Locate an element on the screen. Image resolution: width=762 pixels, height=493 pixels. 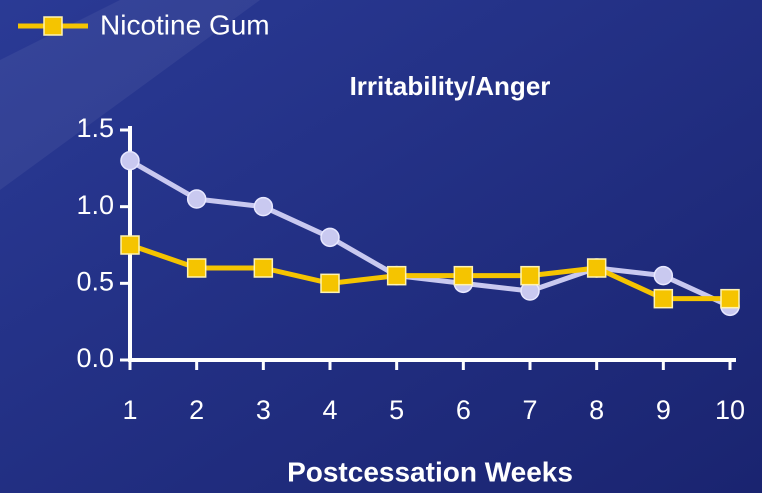
x-tick-label: 10 is located at coordinates (730, 410).